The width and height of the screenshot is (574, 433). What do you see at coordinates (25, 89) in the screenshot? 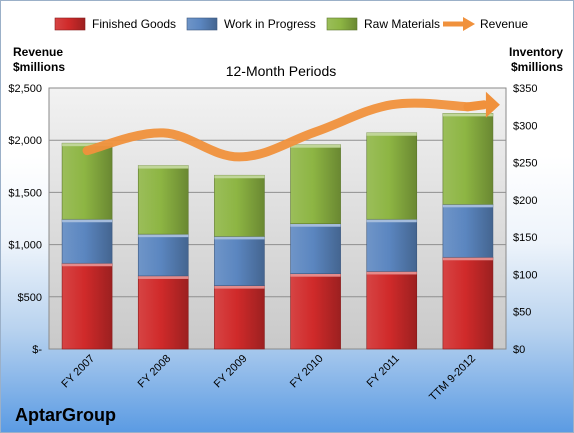
I see `left-tick-label: $2,500` at bounding box center [25, 89].